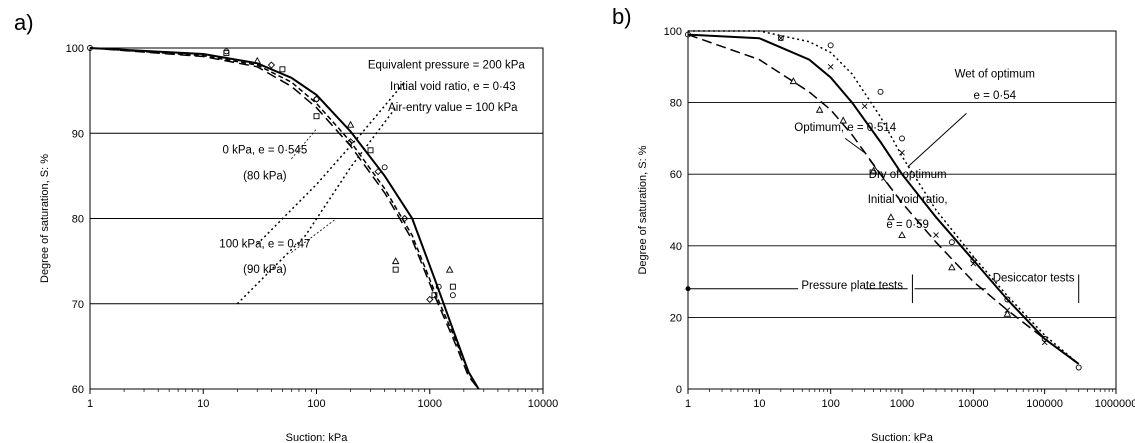 The height and width of the screenshot is (443, 1135). I want to click on wet-optimum-pointer, so click(937, 140).